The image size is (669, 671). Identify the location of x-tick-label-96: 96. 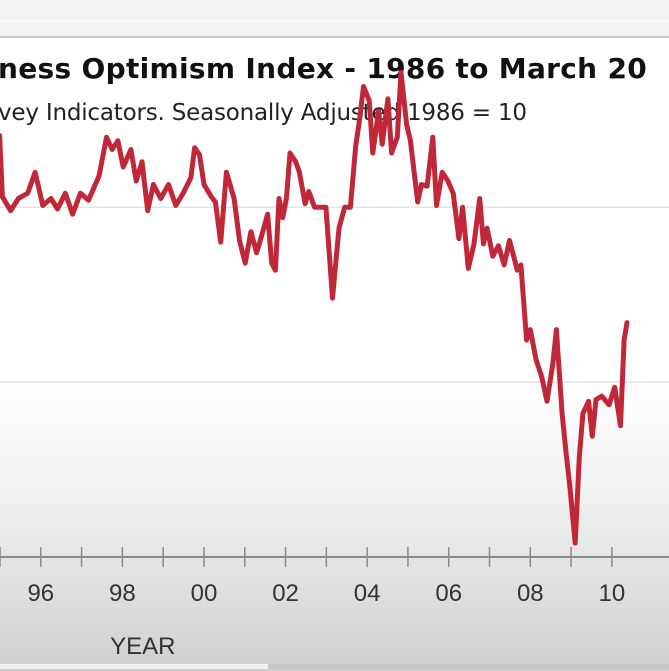
(40, 593).